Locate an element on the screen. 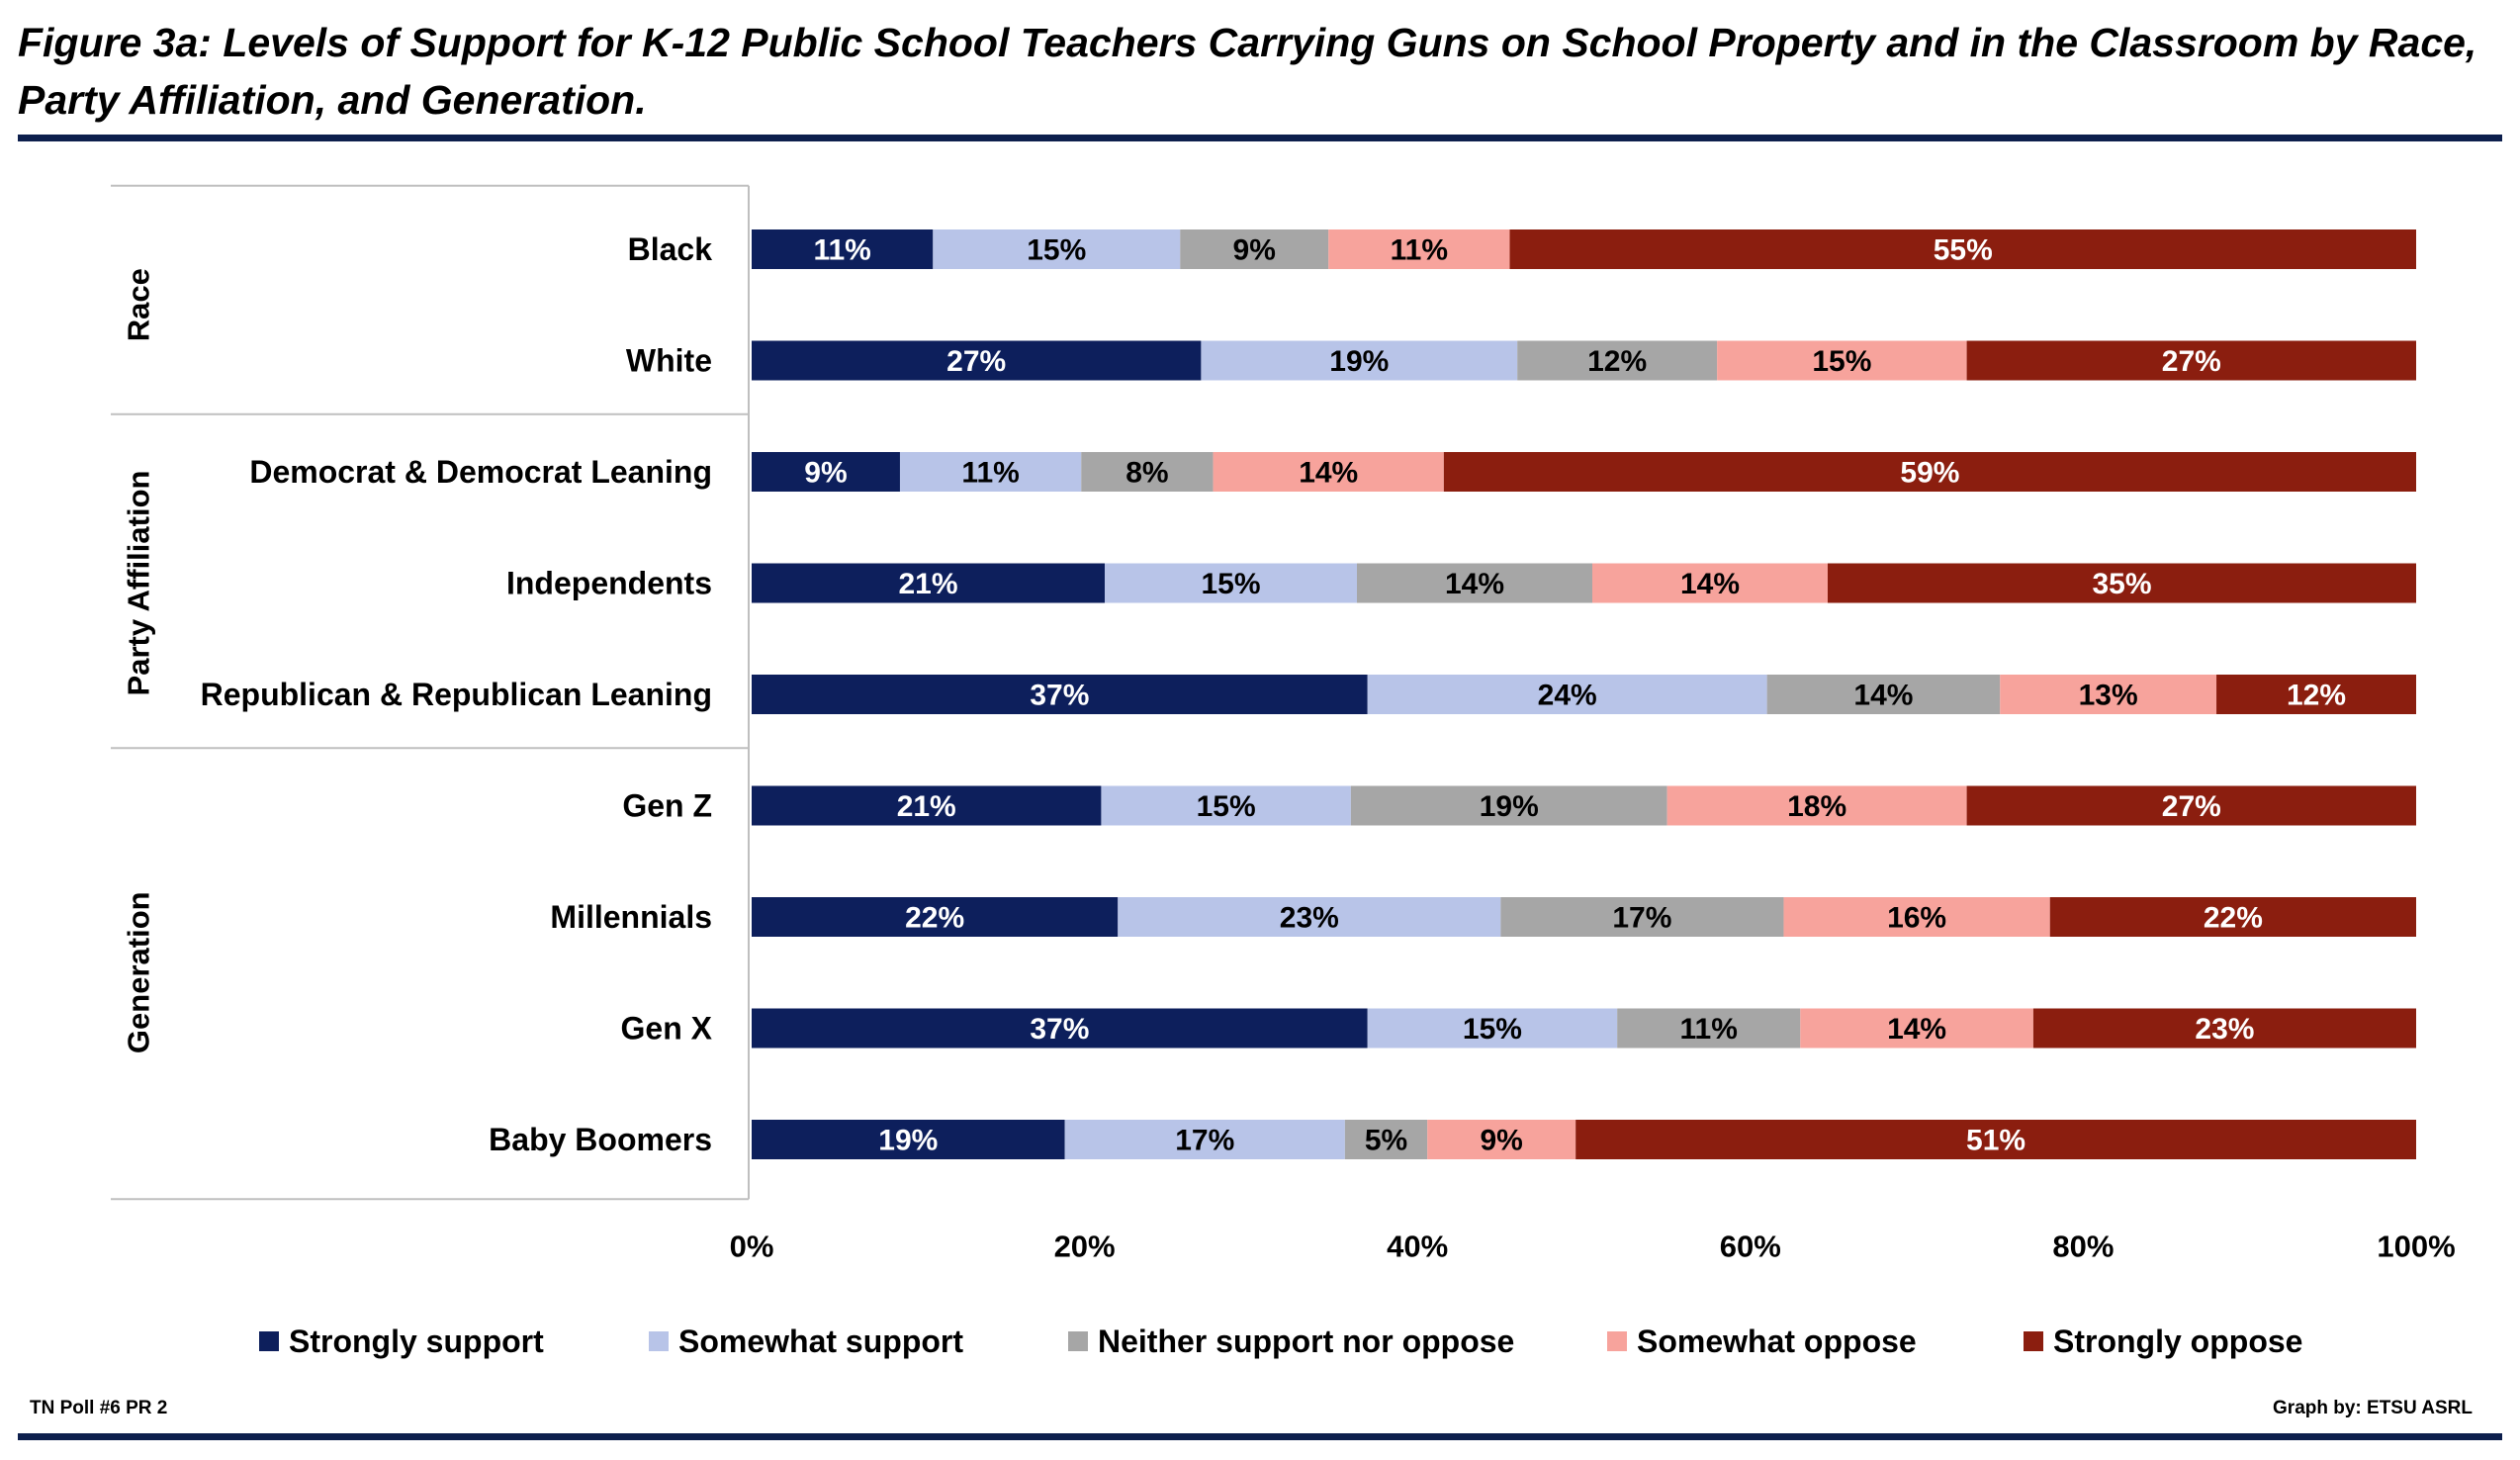 The height and width of the screenshot is (1460, 2520). bar-strongly-support-millennials is located at coordinates (935, 917).